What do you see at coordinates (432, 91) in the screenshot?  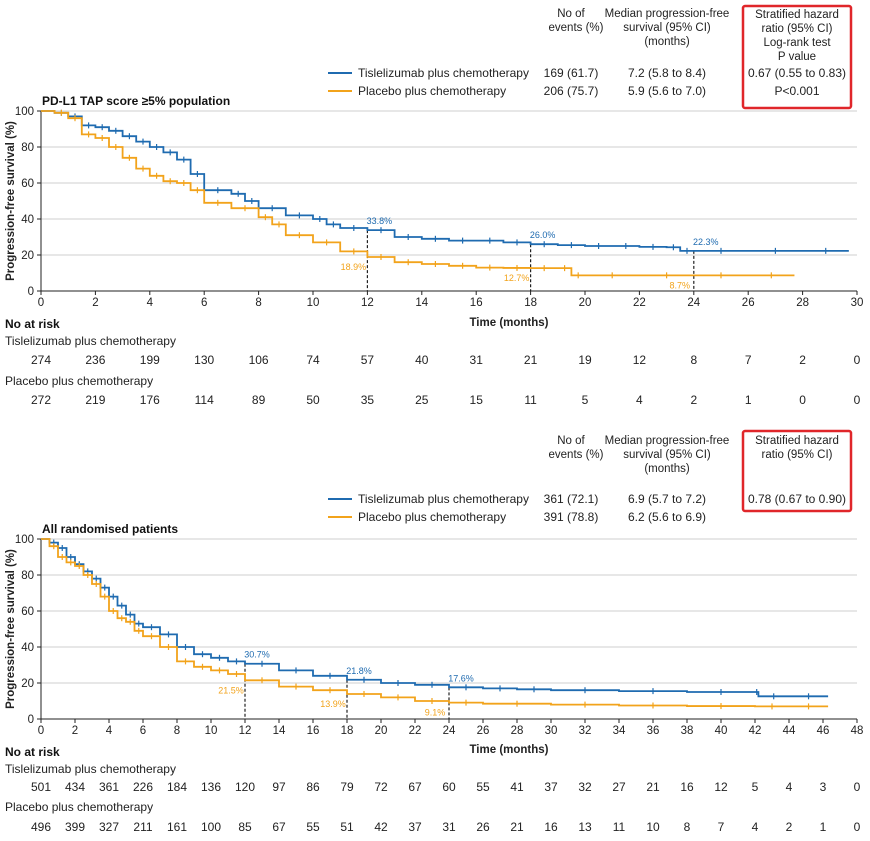 I see `legend-label-placebo: Placebo plus chemotherapy` at bounding box center [432, 91].